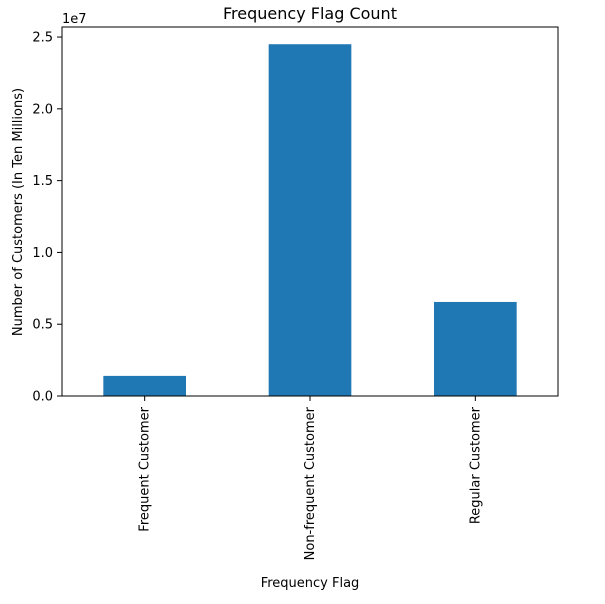 This screenshot has width=605, height=604. I want to click on x-tick-label-0: Frequent Customer, so click(145, 468).